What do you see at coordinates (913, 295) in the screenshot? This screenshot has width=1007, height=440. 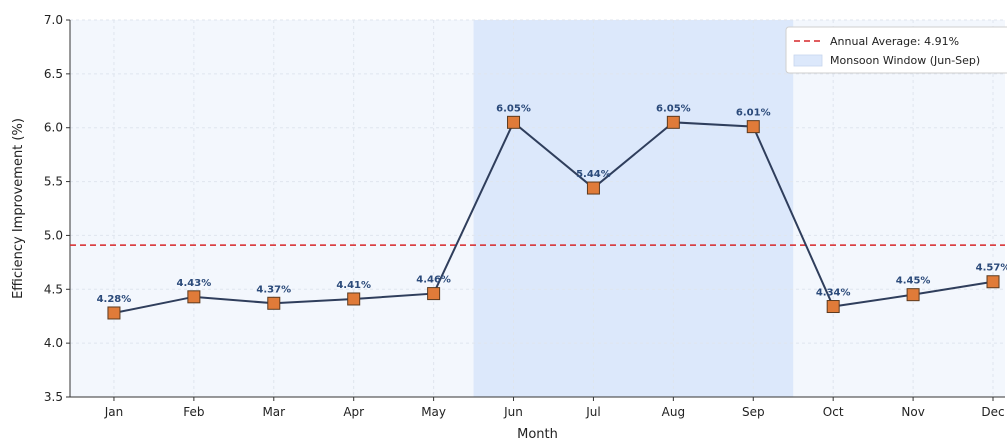 I see `data-point-nov` at bounding box center [913, 295].